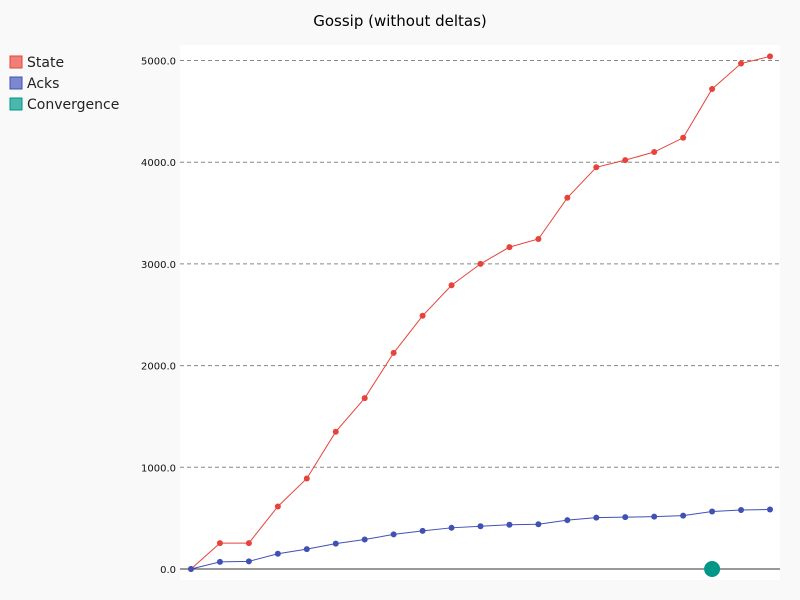 Image resolution: width=800 pixels, height=600 pixels. I want to click on y-axis: 0.0 1000.0 2000.0 3000.0 4000.0 5000.0, so click(158, 317).